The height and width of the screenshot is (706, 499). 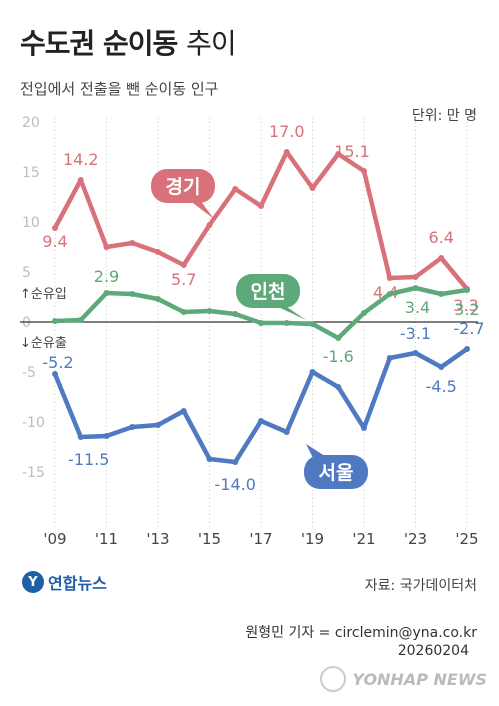 What do you see at coordinates (43, 294) in the screenshot?
I see `inflow-label: ↑순유입` at bounding box center [43, 294].